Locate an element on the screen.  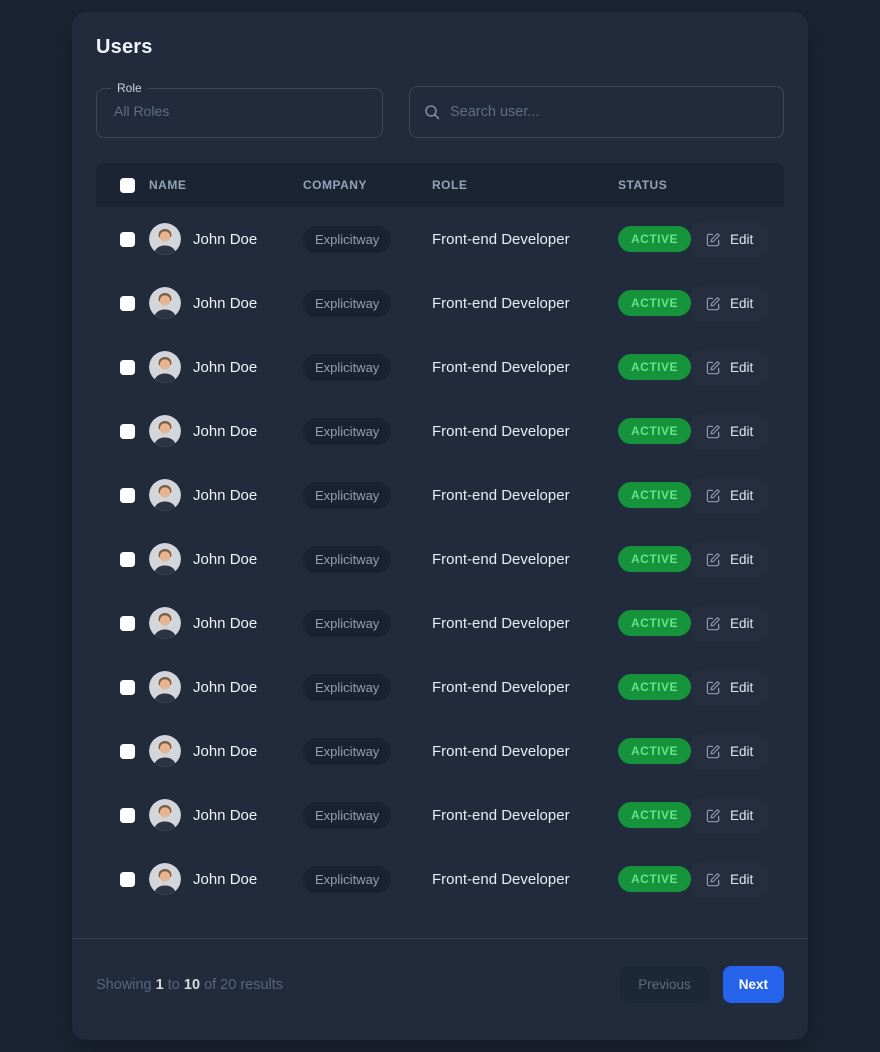
search-input is located at coordinates (609, 112).